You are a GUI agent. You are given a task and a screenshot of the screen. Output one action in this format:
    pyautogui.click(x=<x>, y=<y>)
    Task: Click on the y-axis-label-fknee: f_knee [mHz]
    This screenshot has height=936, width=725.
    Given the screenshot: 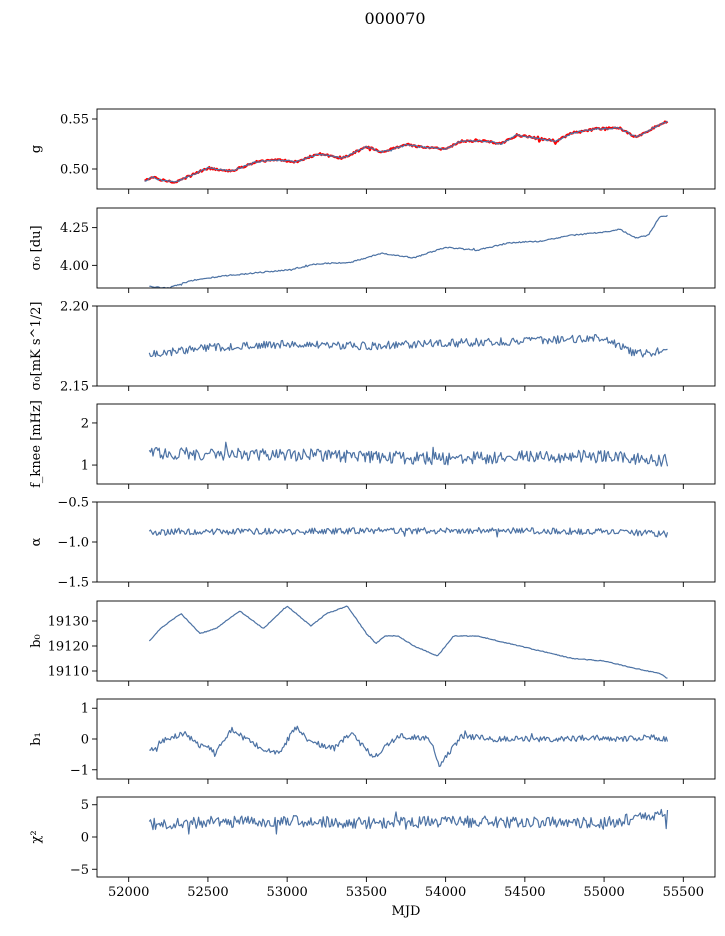 What is the action you would take?
    pyautogui.click(x=36, y=444)
    